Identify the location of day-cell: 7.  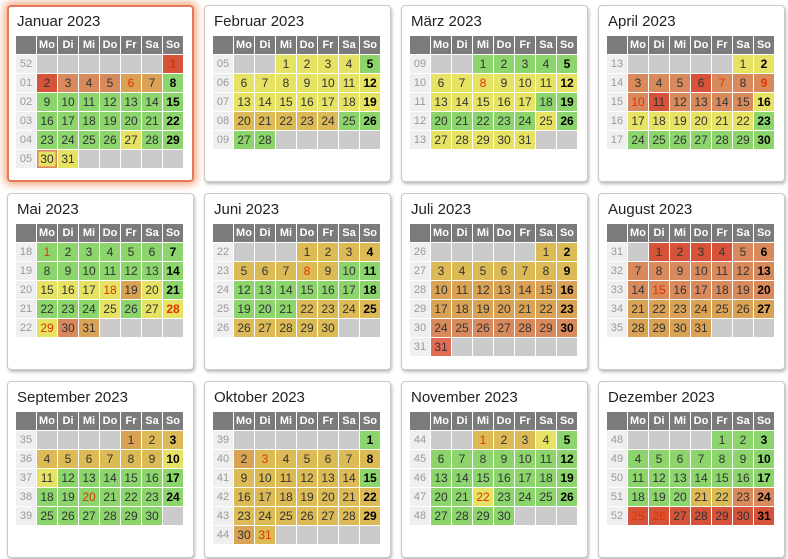
(525, 271).